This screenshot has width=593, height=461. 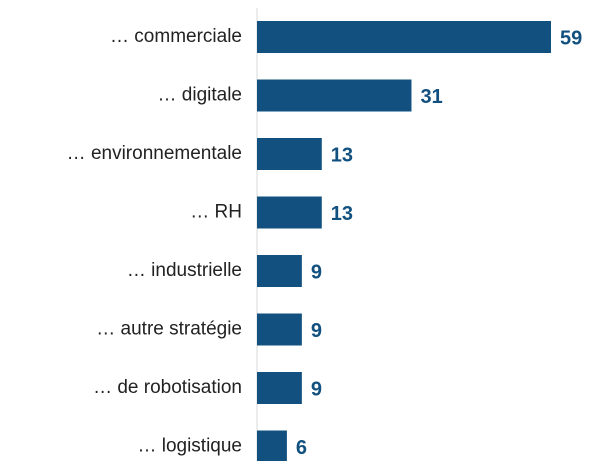 I want to click on category-label: … autre stratégie, so click(x=169, y=329).